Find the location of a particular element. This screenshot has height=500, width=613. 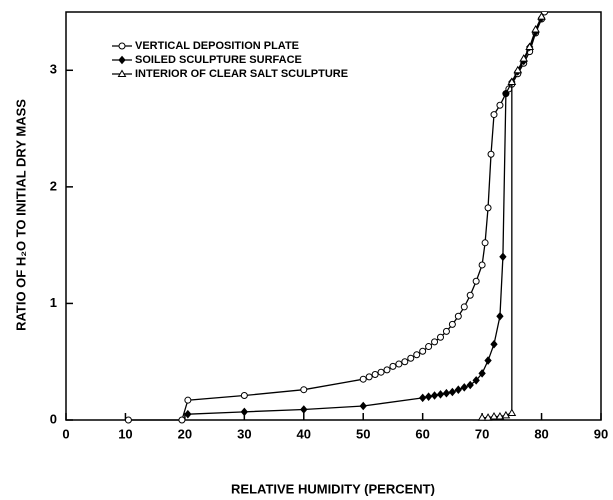

x-tick-label: 60 is located at coordinates (422, 433).